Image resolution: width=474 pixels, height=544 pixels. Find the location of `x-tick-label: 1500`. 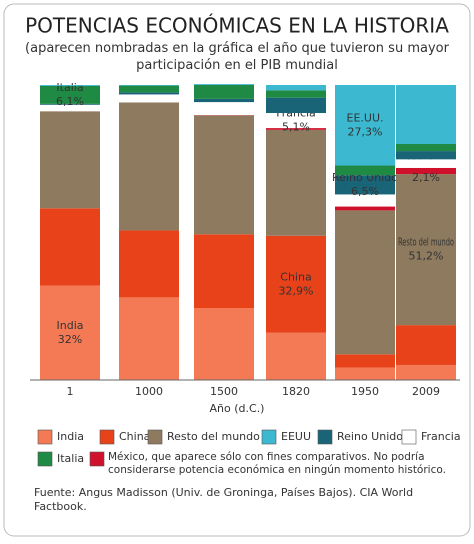

x-tick-label: 1500 is located at coordinates (224, 391).